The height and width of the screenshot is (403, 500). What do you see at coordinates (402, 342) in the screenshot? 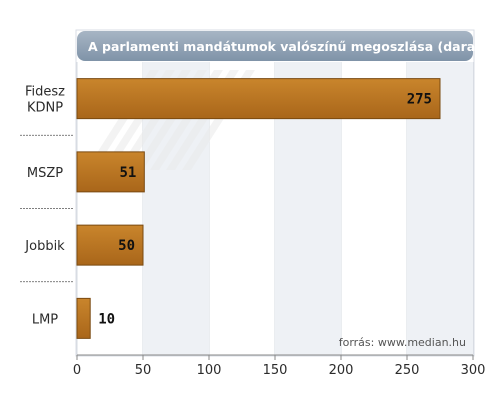
I see `source-note: forrás: www.median.hu` at bounding box center [402, 342].